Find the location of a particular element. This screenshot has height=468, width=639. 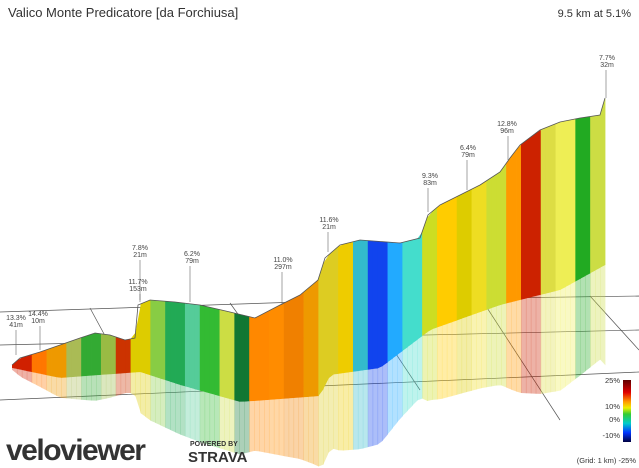

powered-by: POWERED BY is located at coordinates (214, 444).